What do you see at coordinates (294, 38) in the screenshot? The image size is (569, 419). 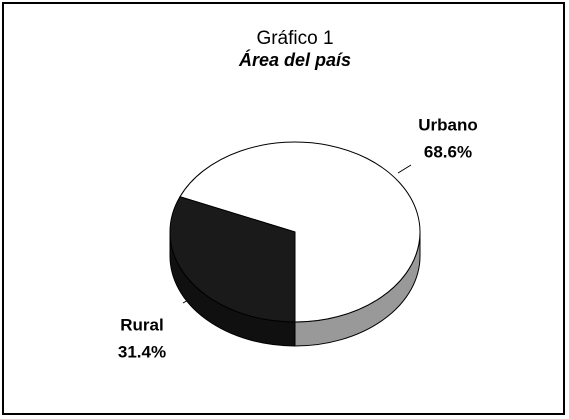 I see `chart-title: Gráfico 1` at bounding box center [294, 38].